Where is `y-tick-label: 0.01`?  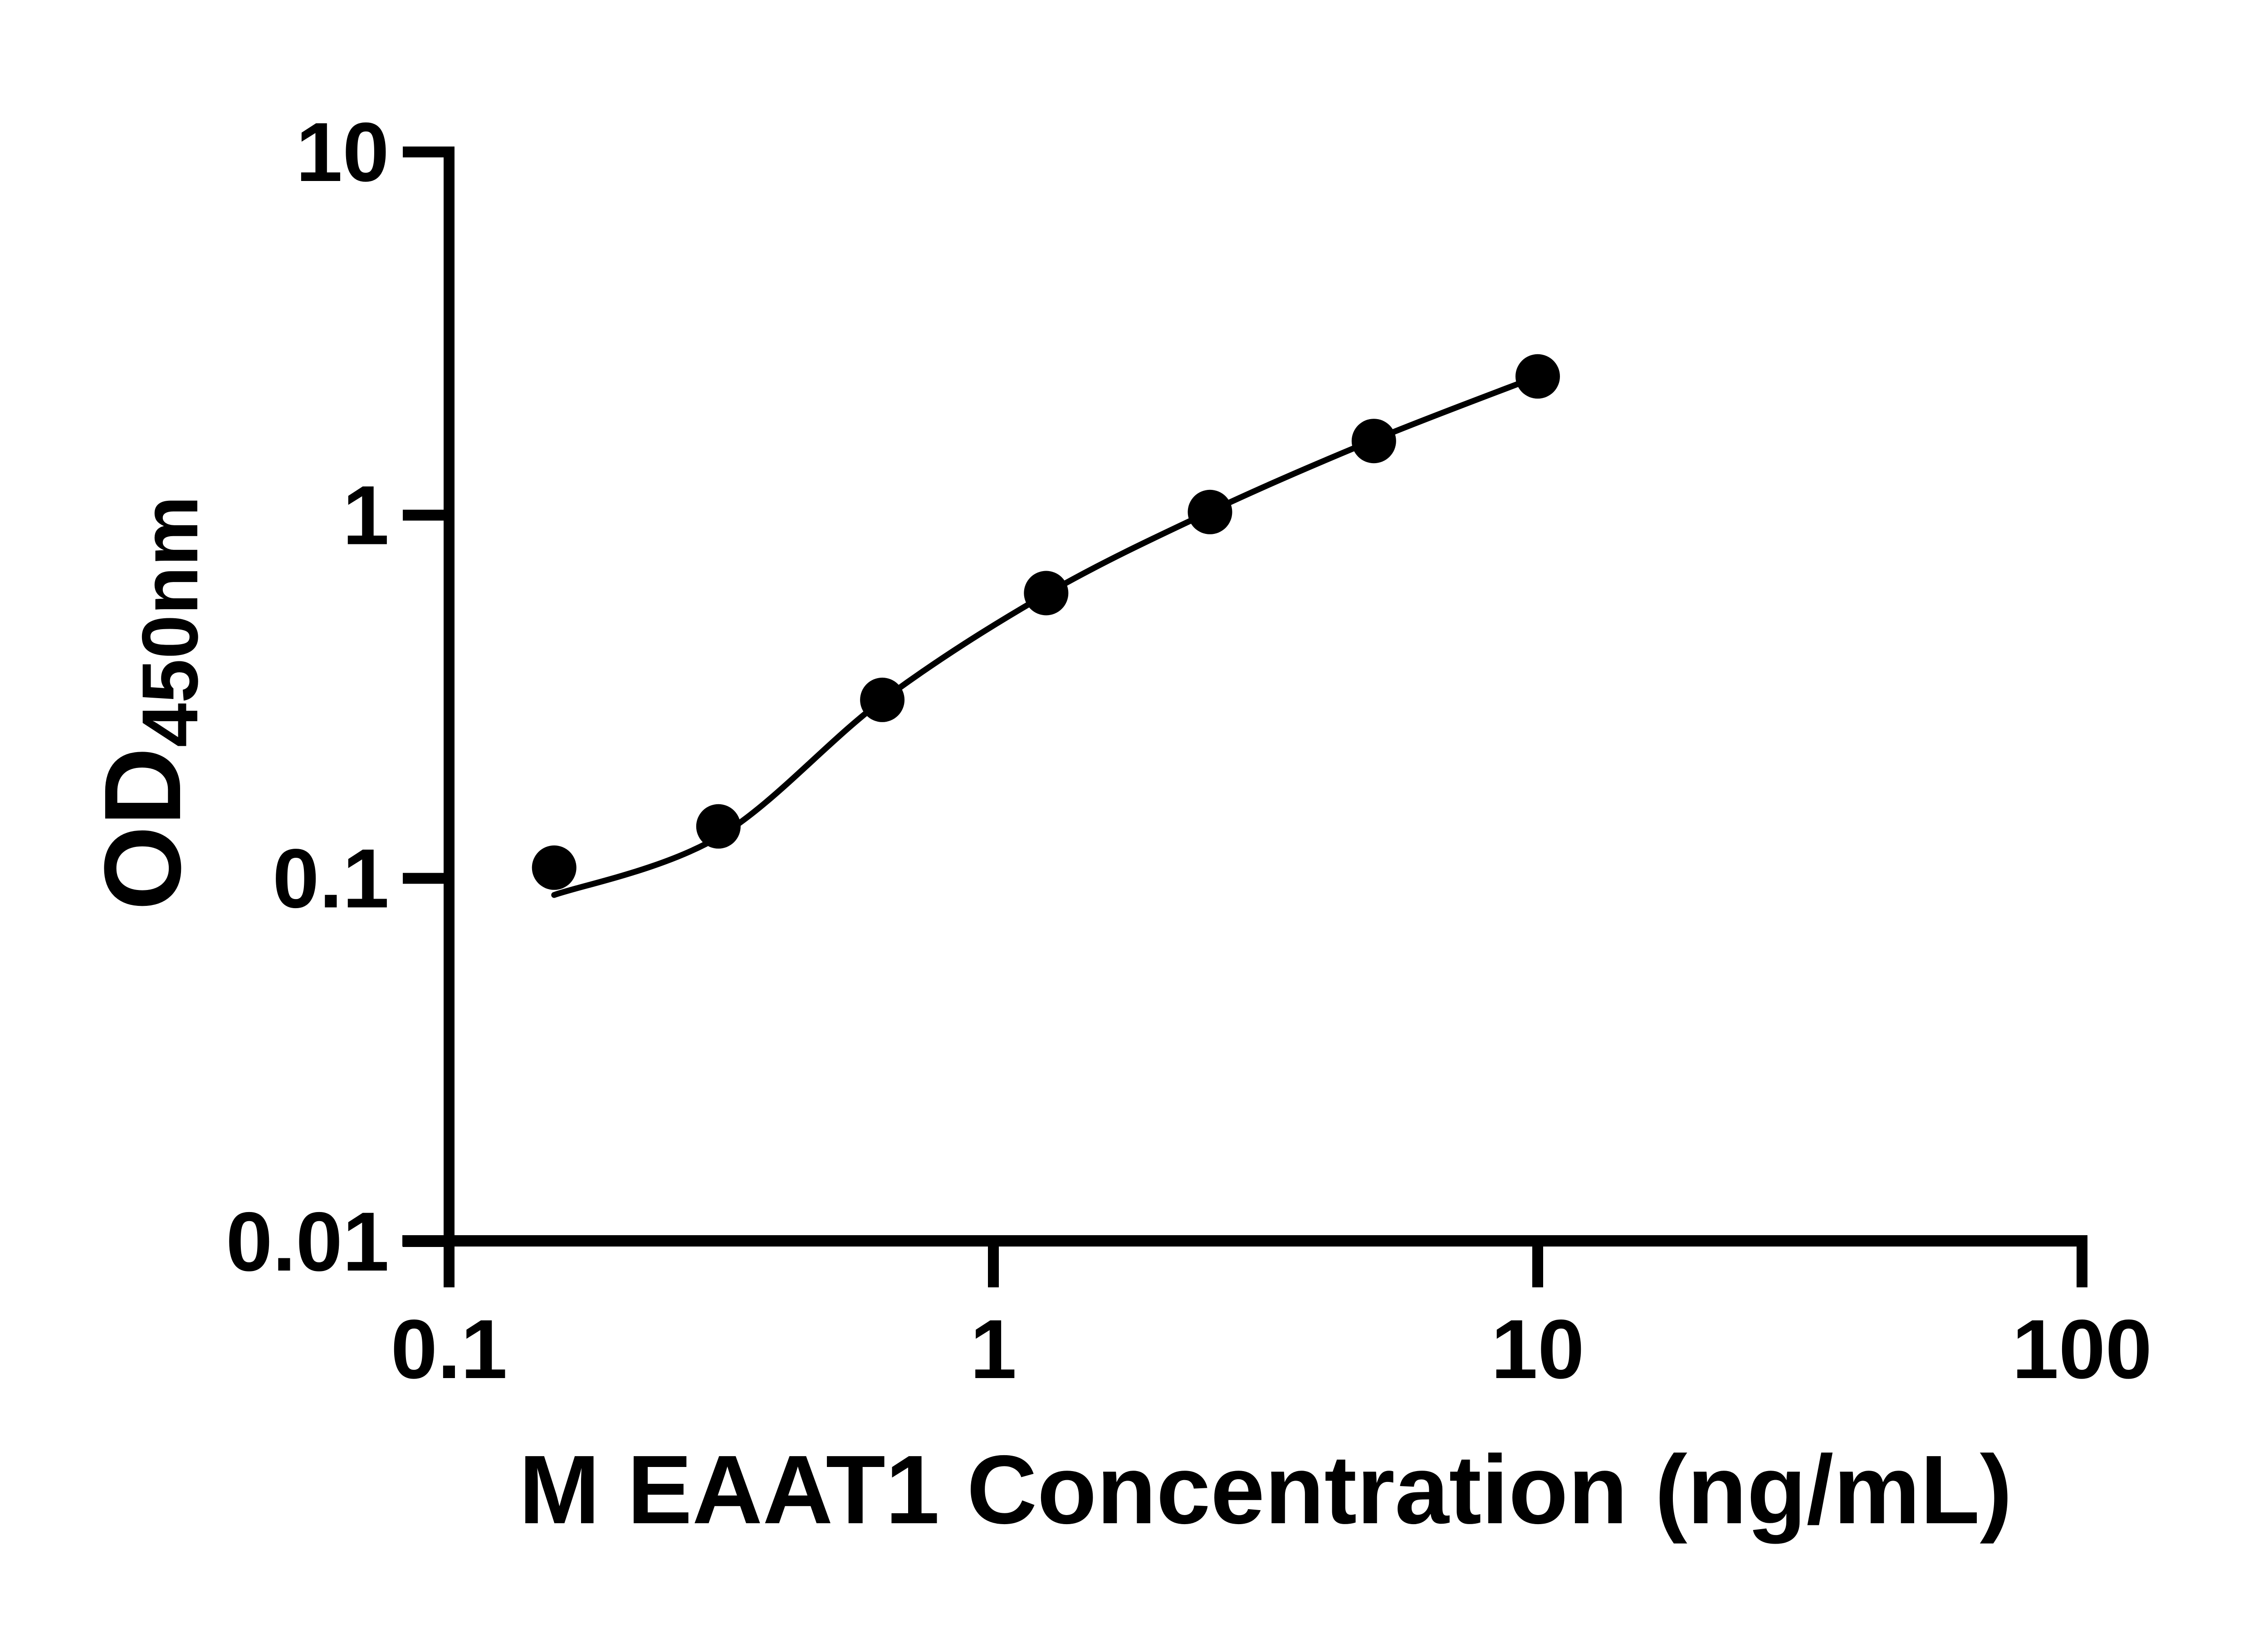 y-tick-label: 0.01 is located at coordinates (308, 1242).